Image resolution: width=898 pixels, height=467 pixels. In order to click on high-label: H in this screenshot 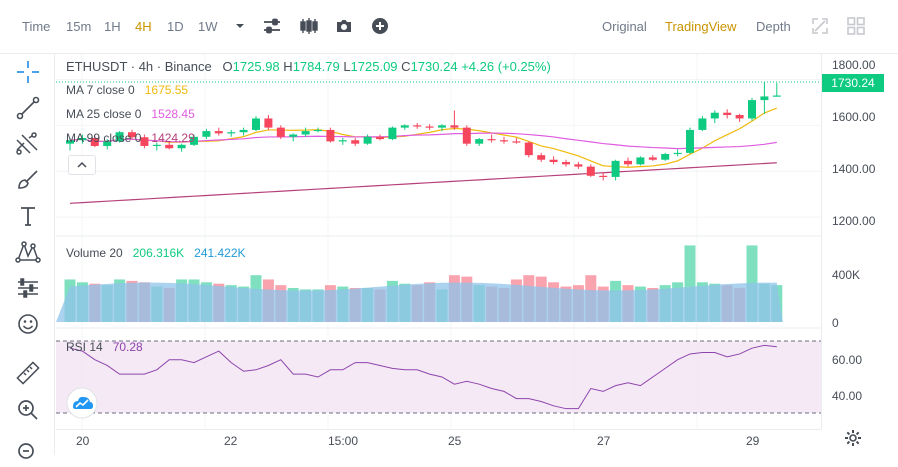, I will do `click(288, 66)`.